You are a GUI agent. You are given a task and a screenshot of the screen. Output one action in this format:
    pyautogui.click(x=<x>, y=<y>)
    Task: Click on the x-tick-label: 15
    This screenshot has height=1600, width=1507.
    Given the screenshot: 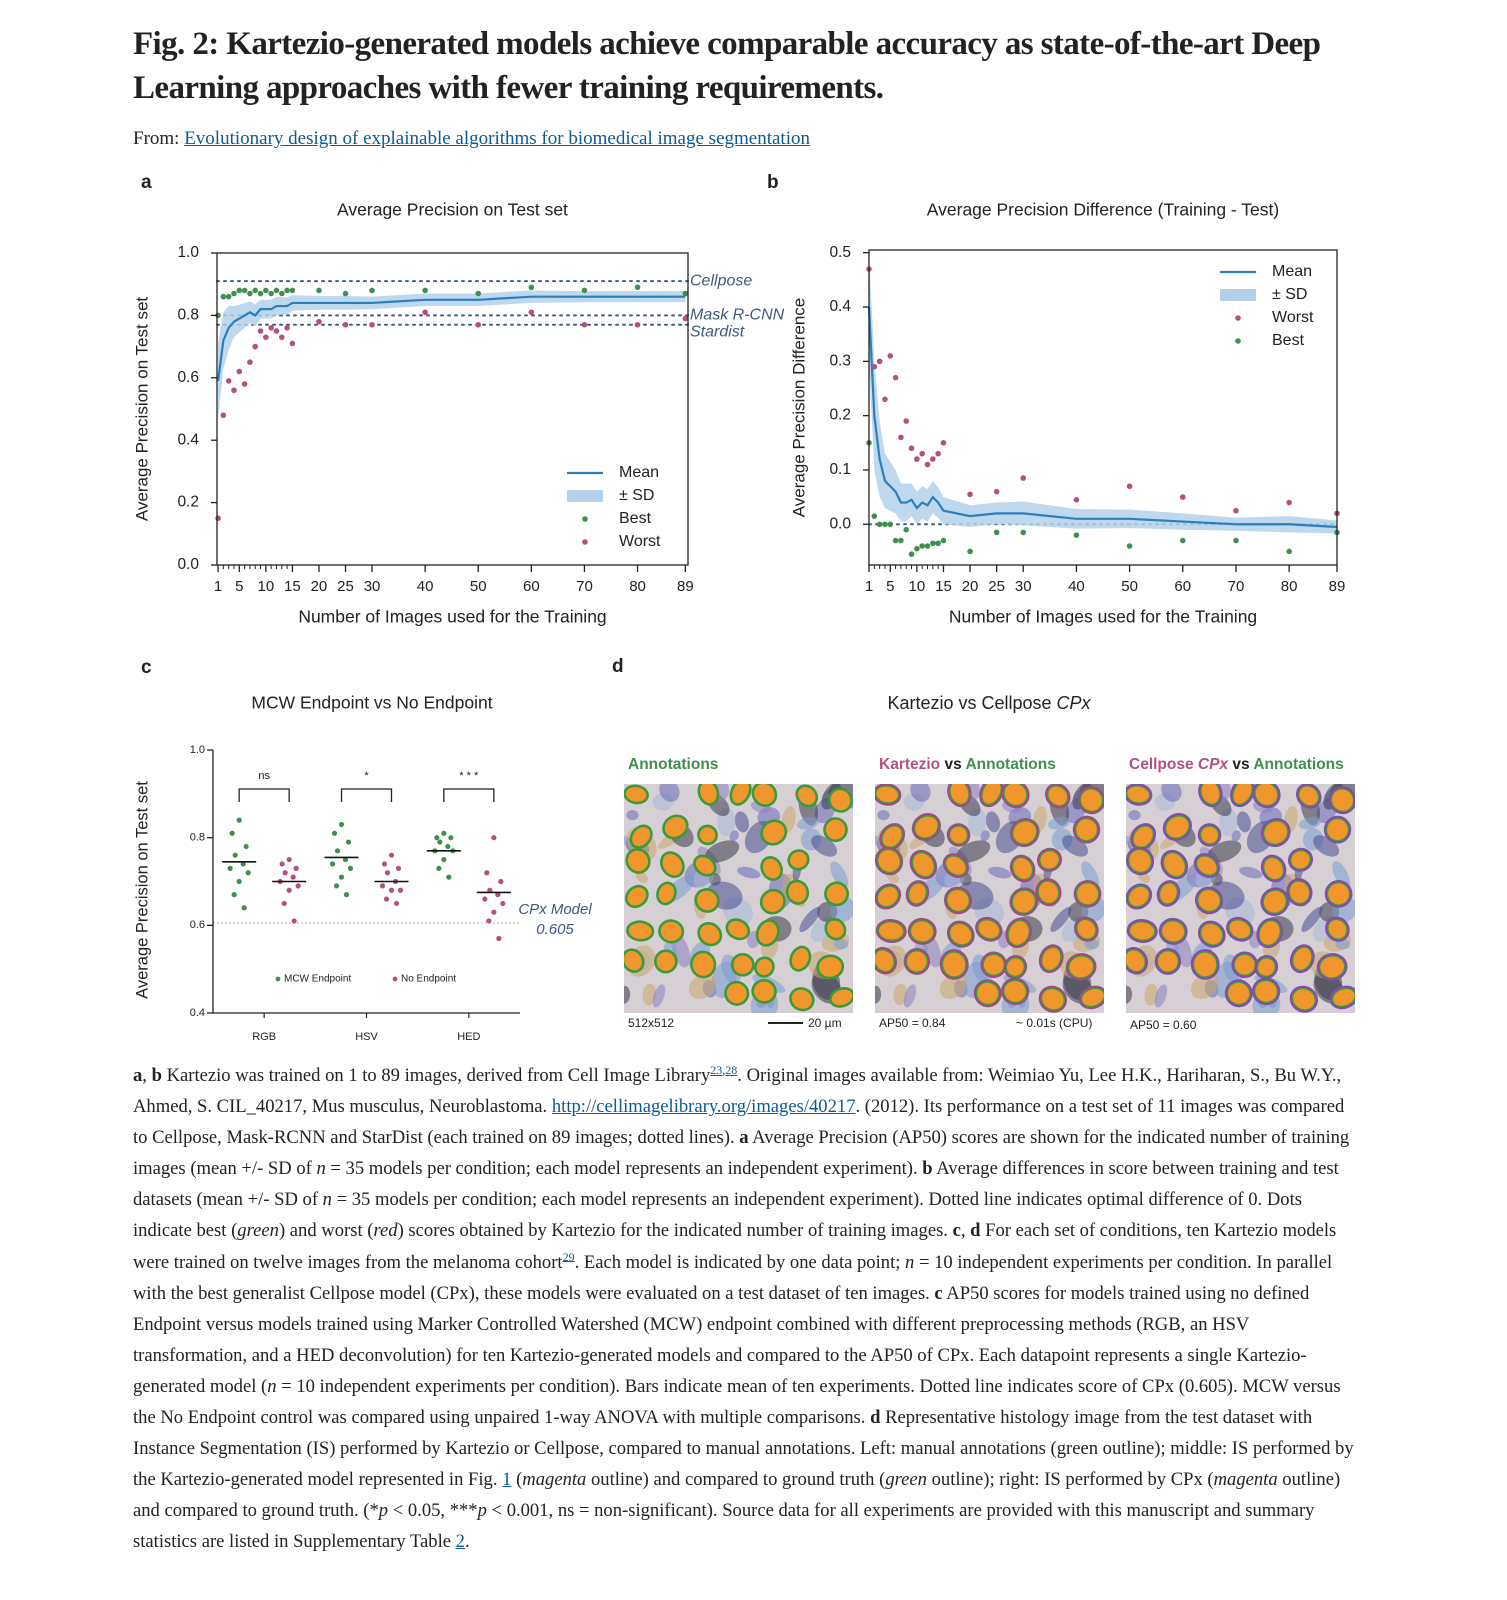 What is the action you would take?
    pyautogui.click(x=292, y=586)
    